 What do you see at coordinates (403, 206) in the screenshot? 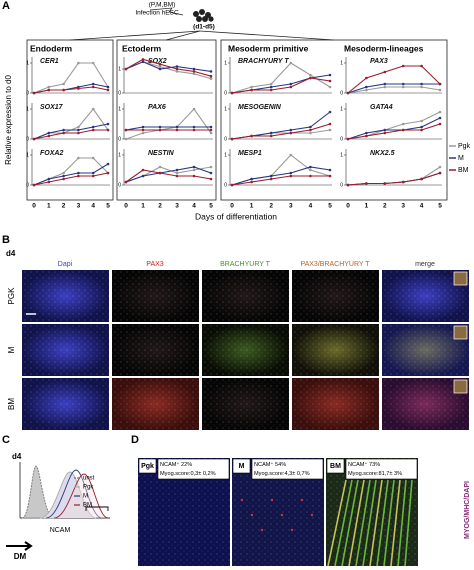
I see `x-tick-label: 3` at bounding box center [403, 206].